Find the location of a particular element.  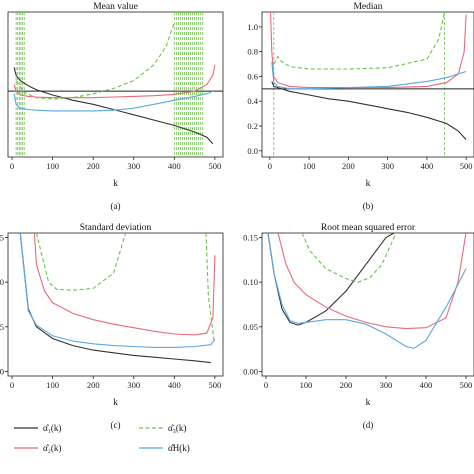

legend-label: α̂₁(k) is located at coordinates (52, 428).